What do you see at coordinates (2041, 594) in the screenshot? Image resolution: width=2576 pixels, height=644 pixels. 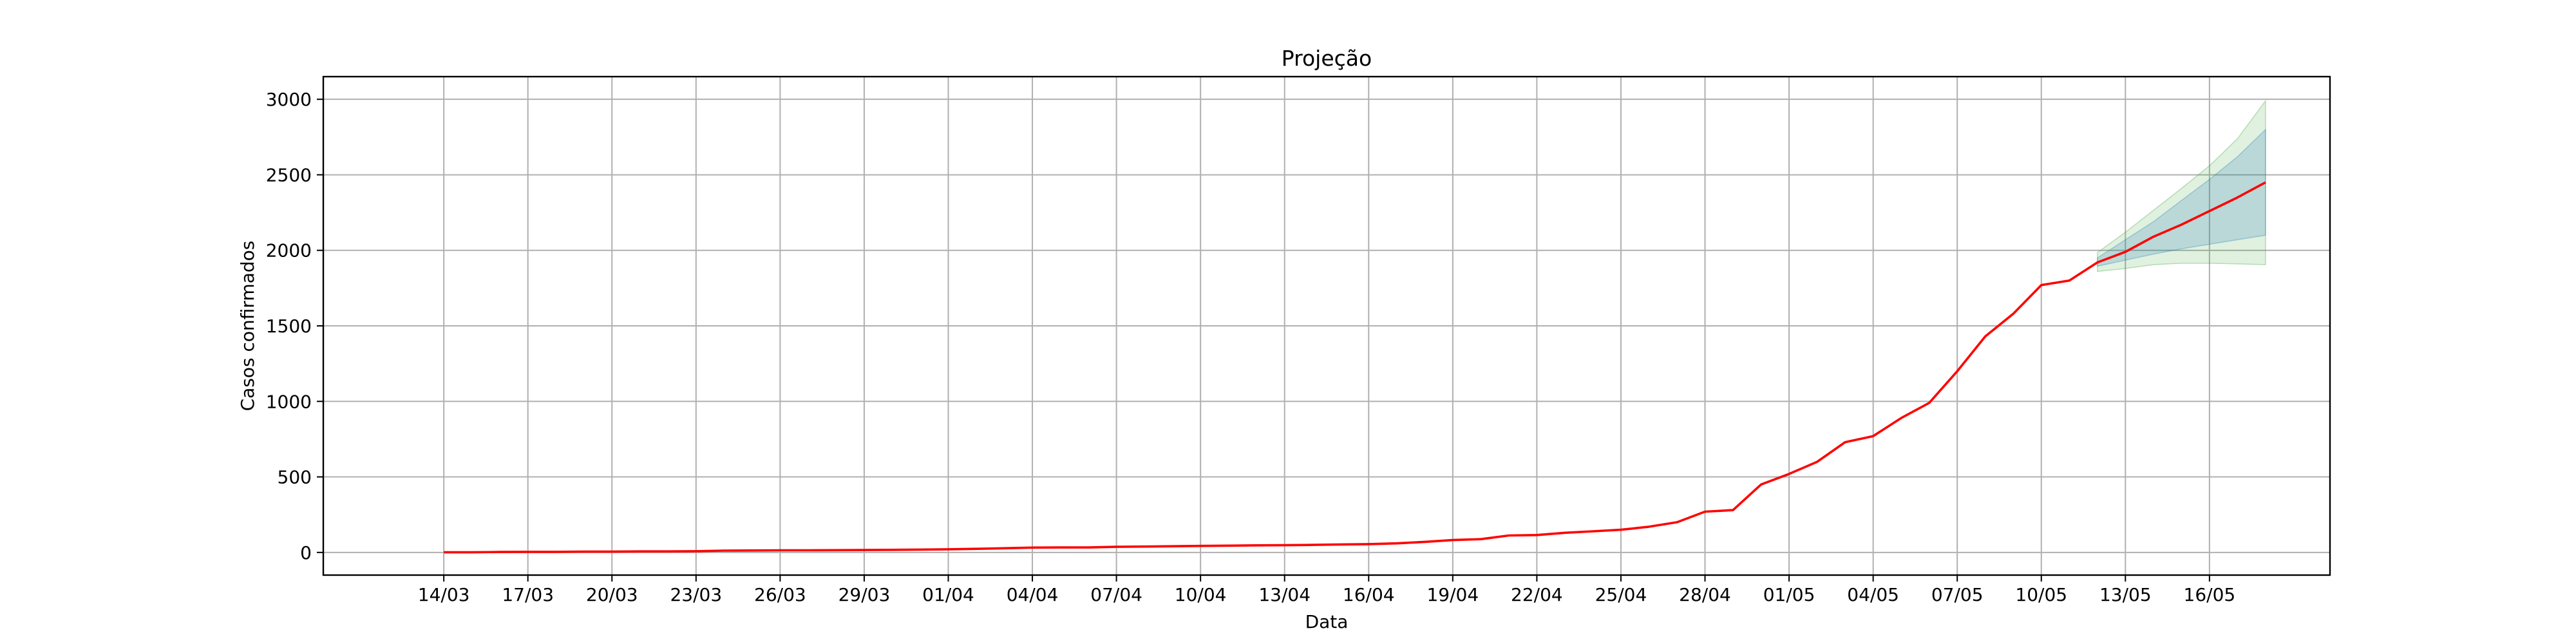 I see `x-tick-label: 10/05` at bounding box center [2041, 594].